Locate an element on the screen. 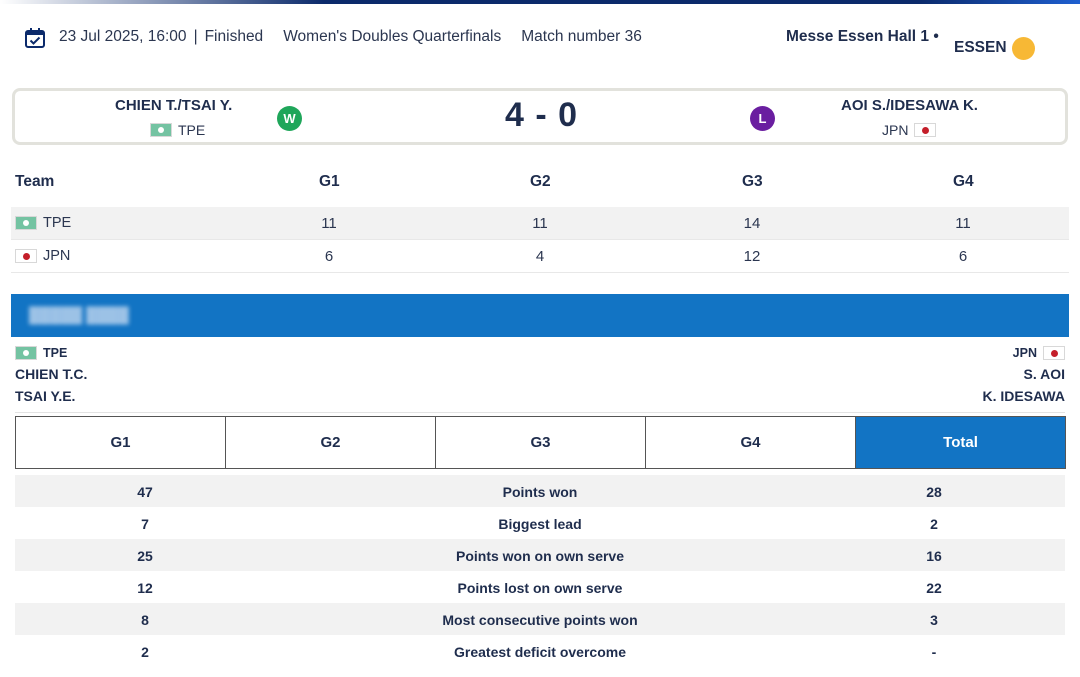  left-team-code: TPE is located at coordinates (192, 130).